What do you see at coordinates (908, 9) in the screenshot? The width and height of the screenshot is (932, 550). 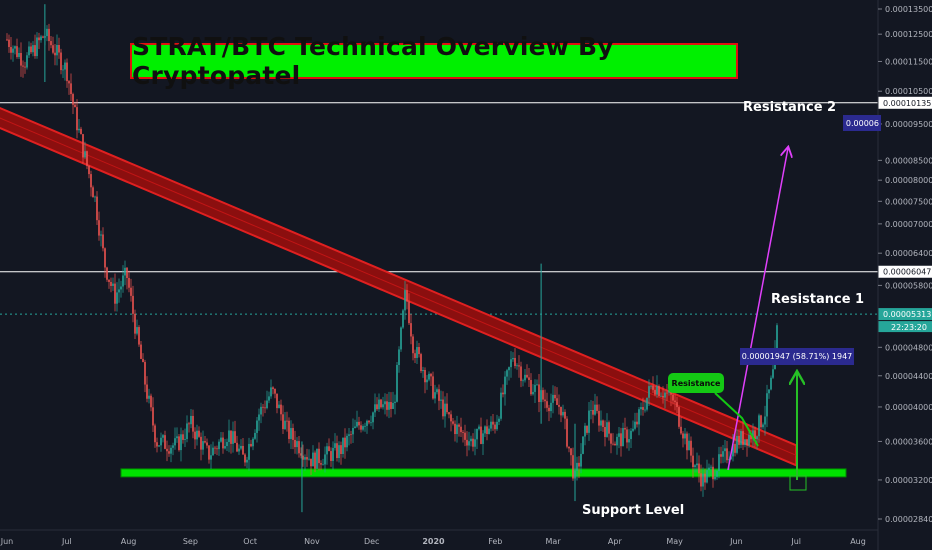 I see `y-tick-label: 0.00013500` at bounding box center [908, 9].